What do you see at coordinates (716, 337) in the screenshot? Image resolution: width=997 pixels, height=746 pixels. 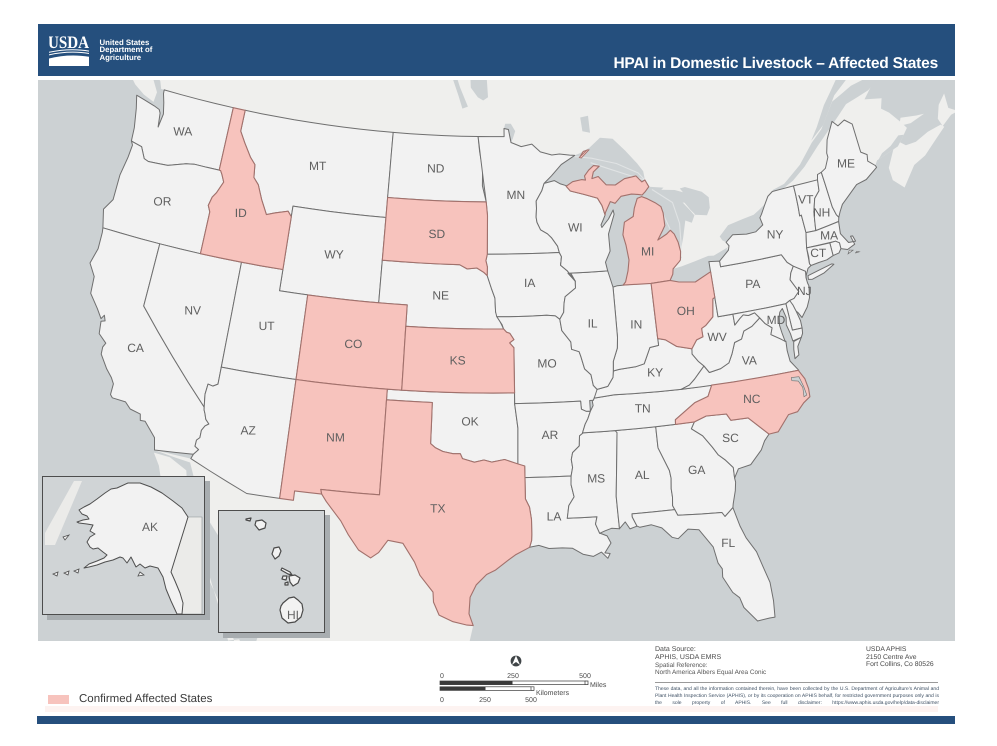 I see `svg-text: WV` at bounding box center [716, 337].